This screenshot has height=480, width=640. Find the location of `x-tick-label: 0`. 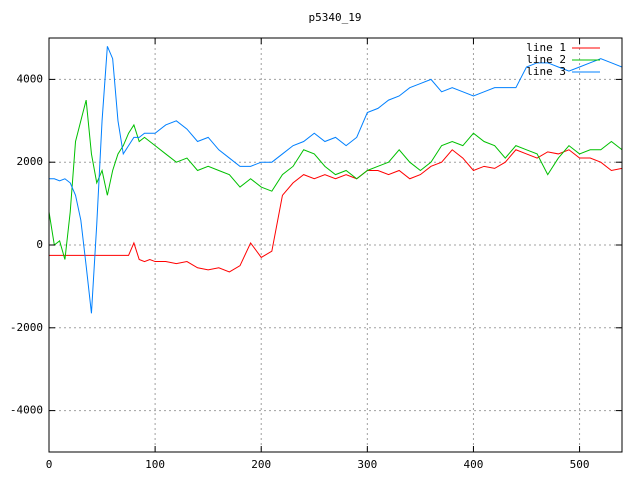

x-tick-label: 0 is located at coordinates (49, 464).